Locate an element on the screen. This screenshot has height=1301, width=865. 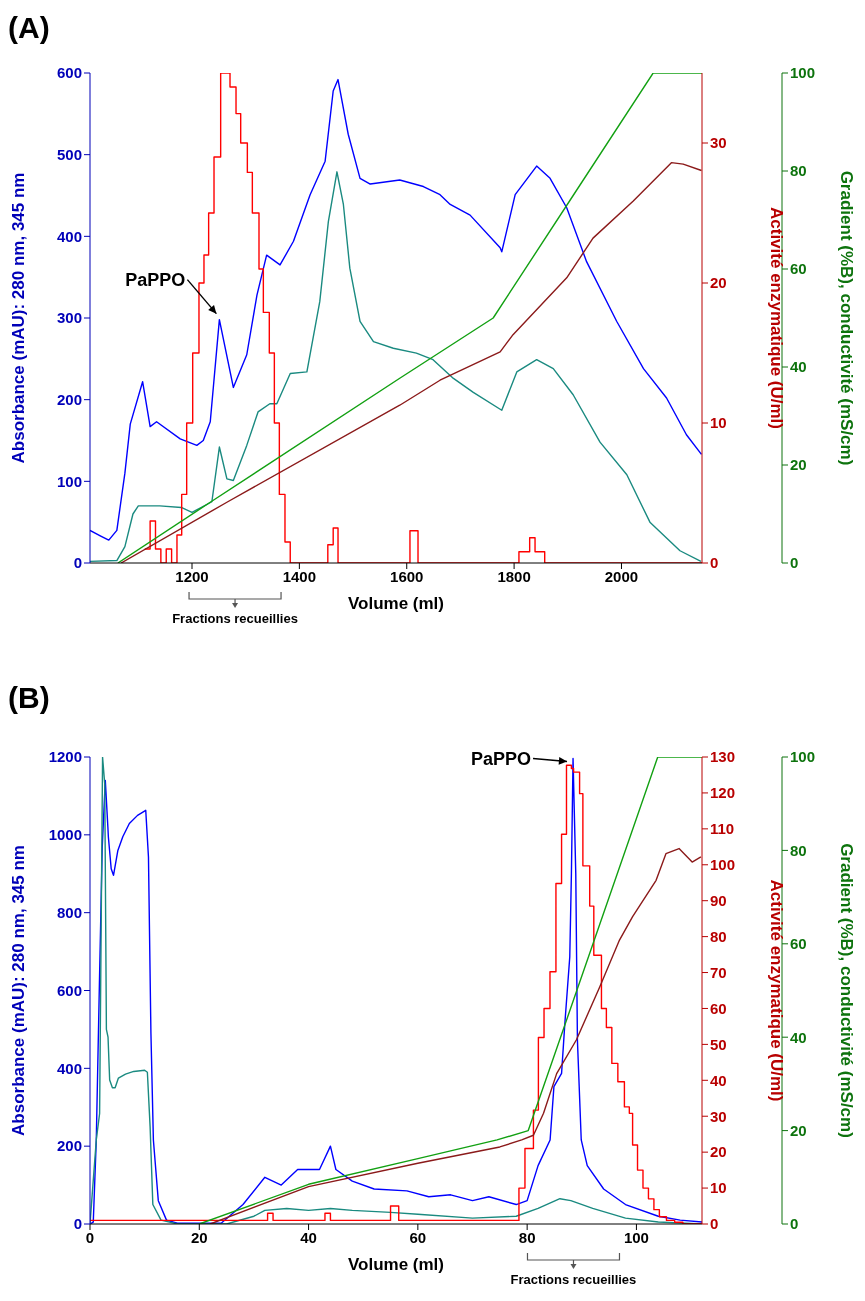
y2-tick-label: 80 is located at coordinates (718, 936).